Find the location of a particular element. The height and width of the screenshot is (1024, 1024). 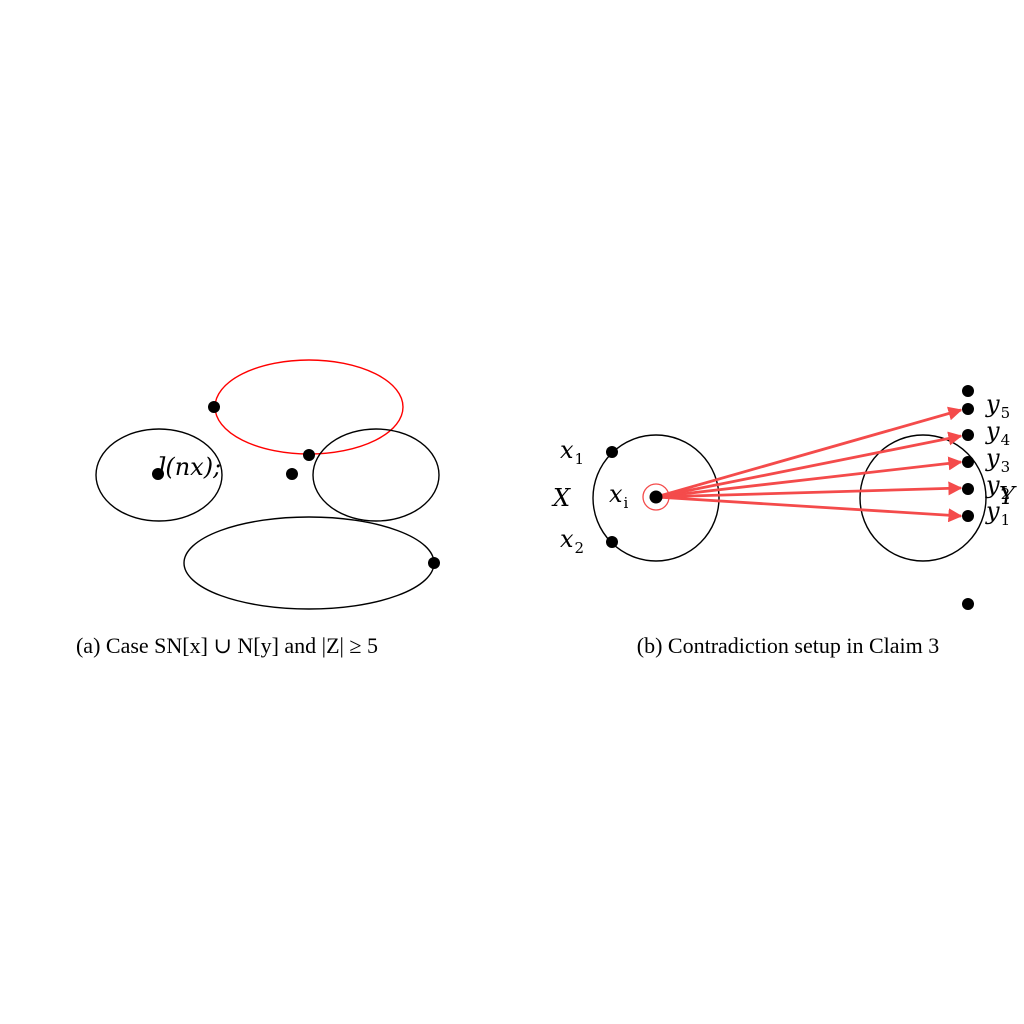

arrow-to-y1 is located at coordinates (809, 509).